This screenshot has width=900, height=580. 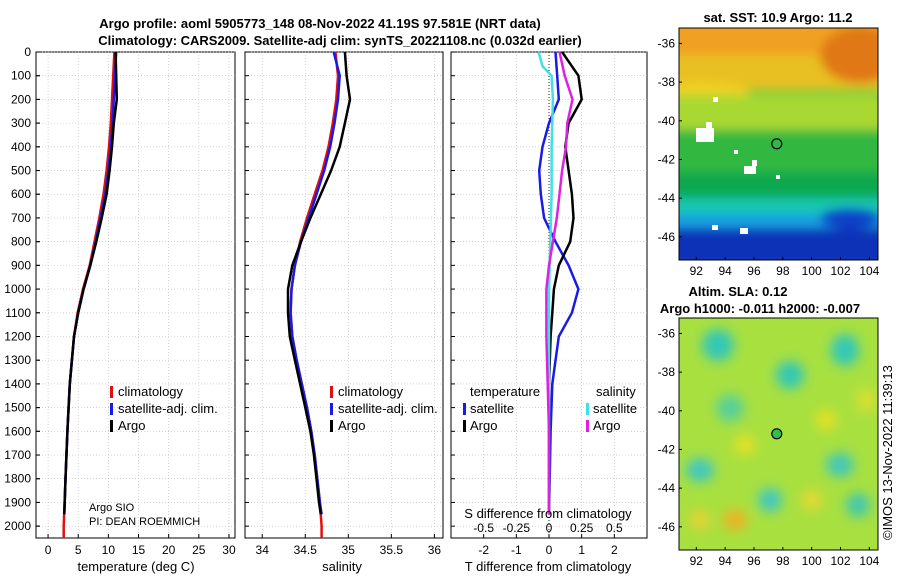 What do you see at coordinates (21, 171) in the screenshot?
I see `depth-tick-label: 500` at bounding box center [21, 171].